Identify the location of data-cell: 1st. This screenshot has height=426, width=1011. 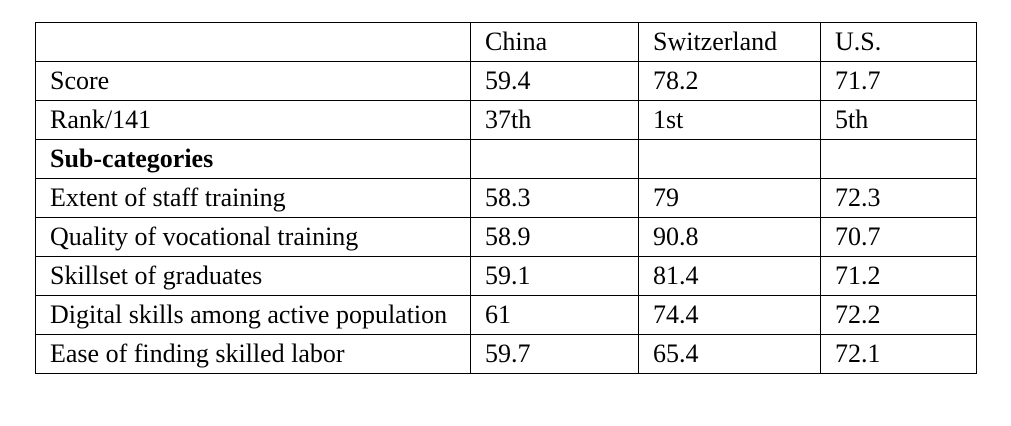
(729, 120).